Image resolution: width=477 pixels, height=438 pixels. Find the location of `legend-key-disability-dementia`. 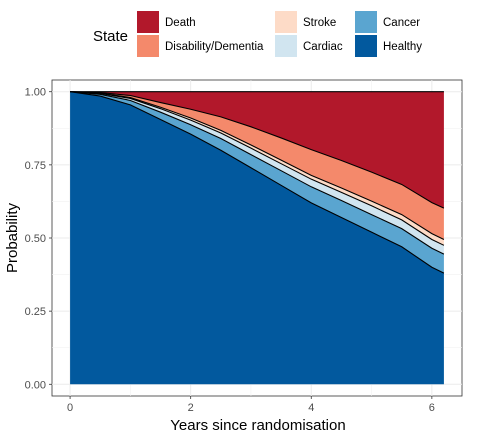

legend-key-disability-dementia is located at coordinates (148, 46).